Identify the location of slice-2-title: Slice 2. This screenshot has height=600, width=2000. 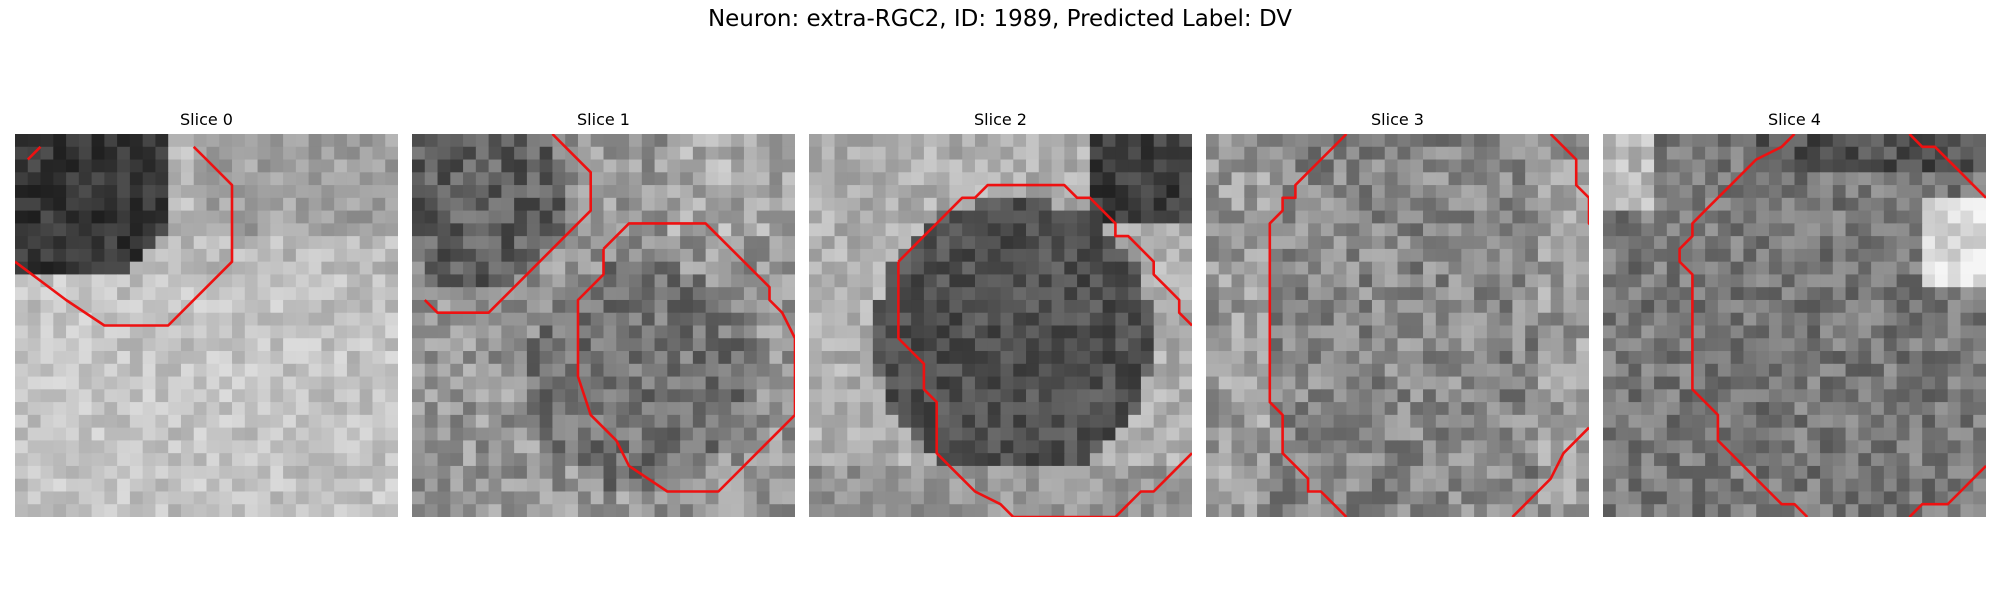
(1000, 119).